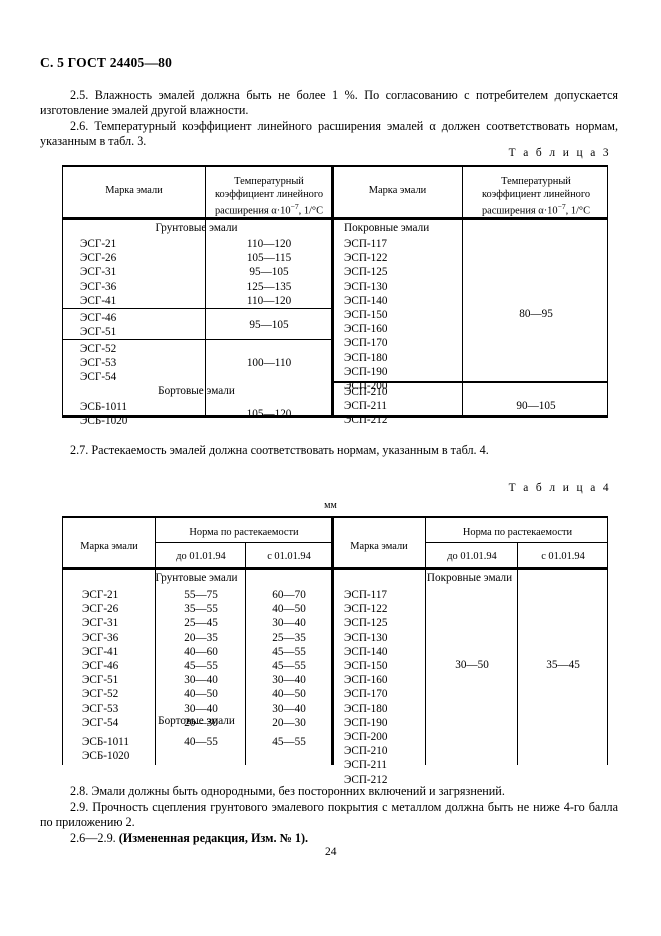 This screenshot has height=936, width=661. What do you see at coordinates (366, 595) in the screenshot?
I see `table-row: ЭСП-117` at bounding box center [366, 595].